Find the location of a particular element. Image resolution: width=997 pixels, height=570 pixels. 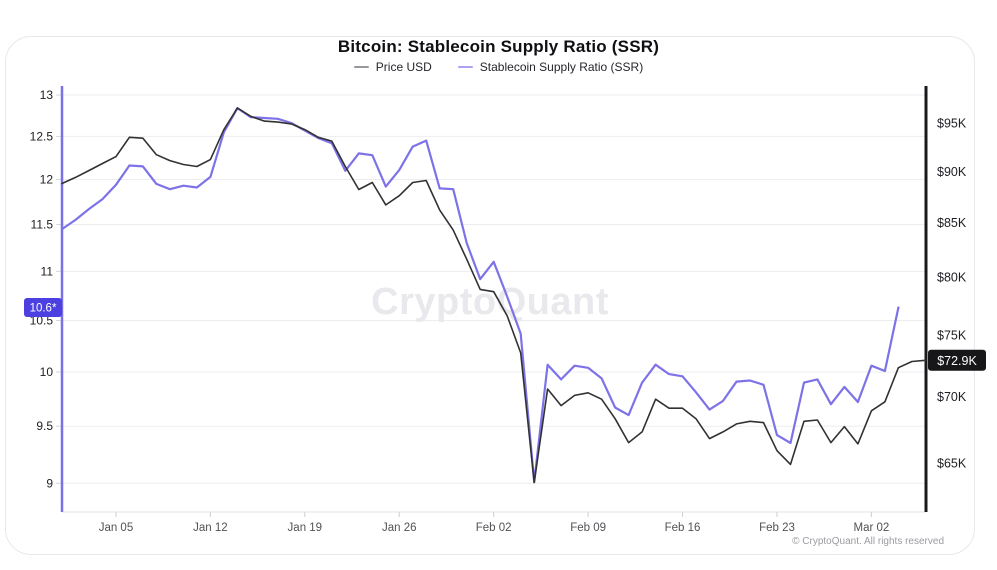

ssr-latest-badge is located at coordinates (43, 308).